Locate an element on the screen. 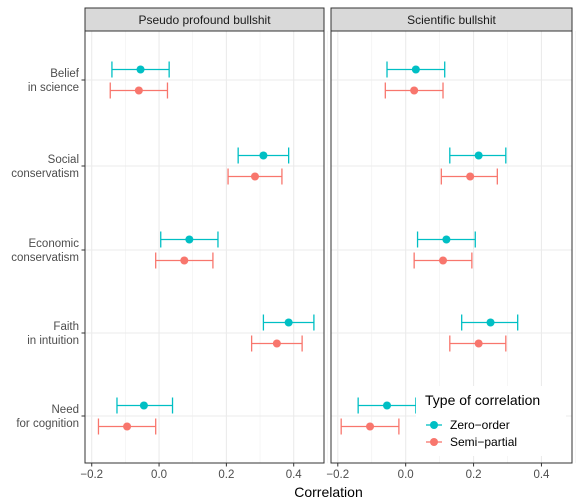 Image resolution: width=580 pixels, height=501 pixels. facet-strip-title: Scientific bullshit is located at coordinates (451, 20).